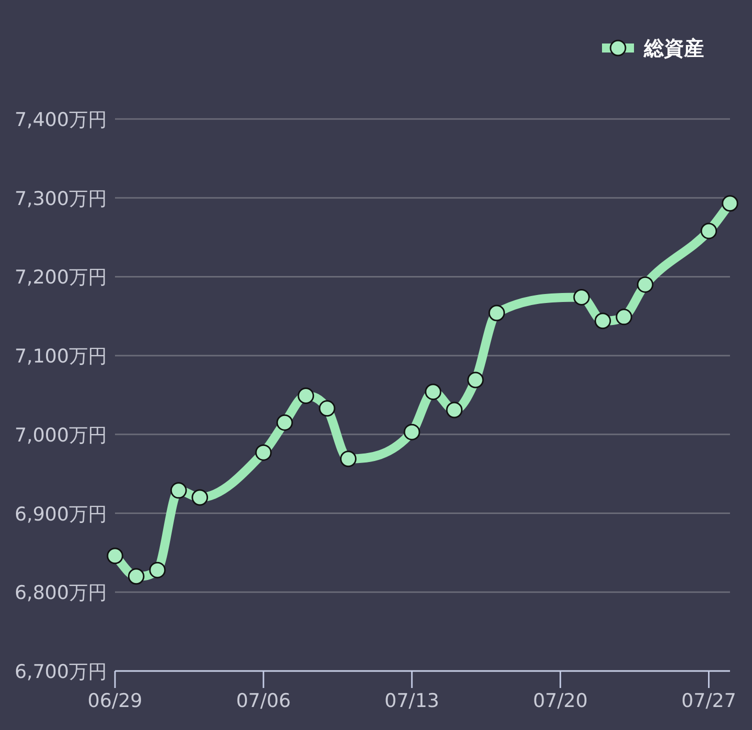 This screenshot has height=730, width=752. Describe the element at coordinates (708, 701) in the screenshot. I see `x-tick-label: 07/27` at that location.